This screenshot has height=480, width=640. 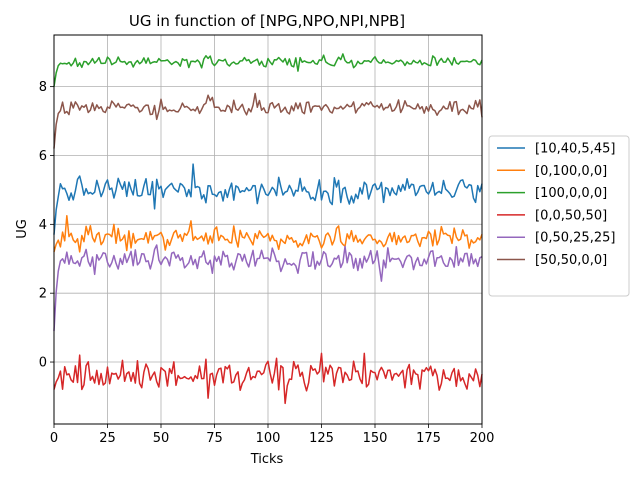 I want to click on x-tick-label: 125, so click(x=321, y=438).